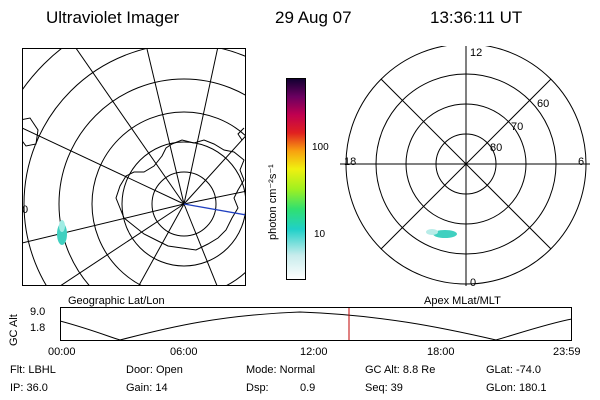 This screenshot has height=400, width=600. What do you see at coordinates (441, 352) in the screenshot?
I see `altitude-xtick-1800: 18:00` at bounding box center [441, 352].